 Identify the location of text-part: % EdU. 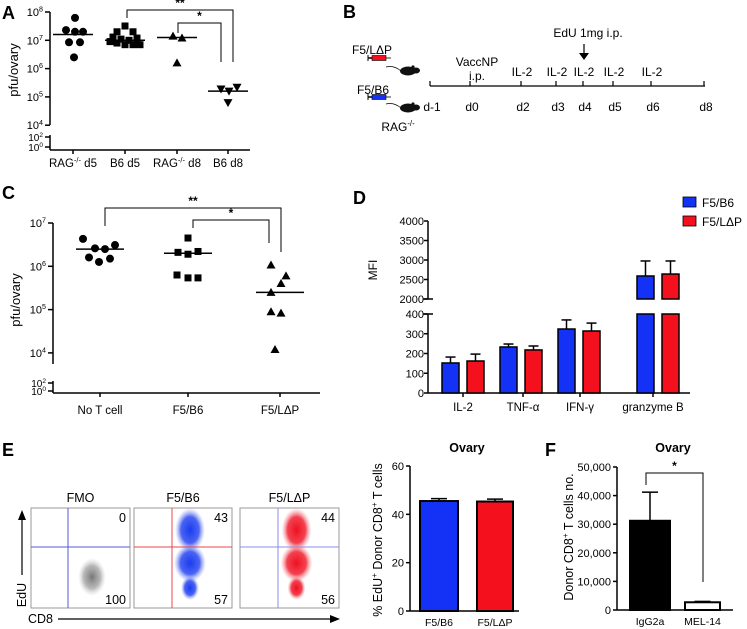
(378, 597).